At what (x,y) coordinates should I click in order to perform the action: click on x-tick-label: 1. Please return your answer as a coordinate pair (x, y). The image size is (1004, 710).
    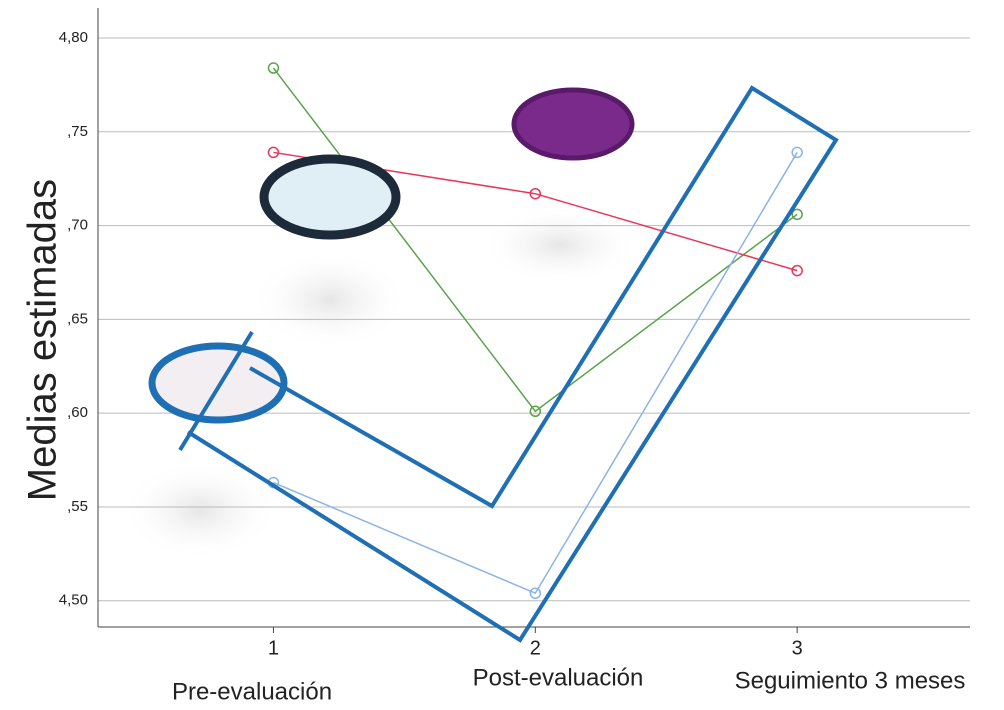
    Looking at the image, I should click on (273, 648).